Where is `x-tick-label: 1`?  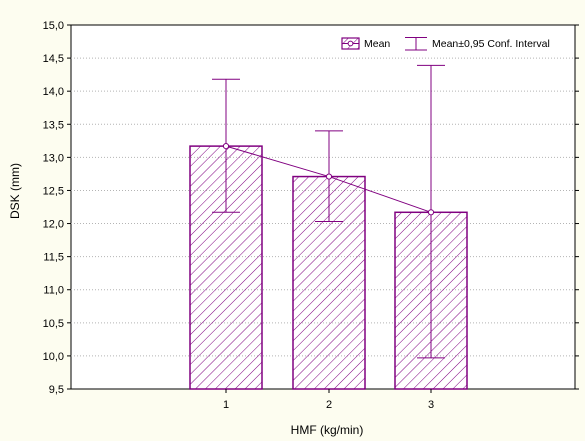 x-tick-label: 1 is located at coordinates (226, 405).